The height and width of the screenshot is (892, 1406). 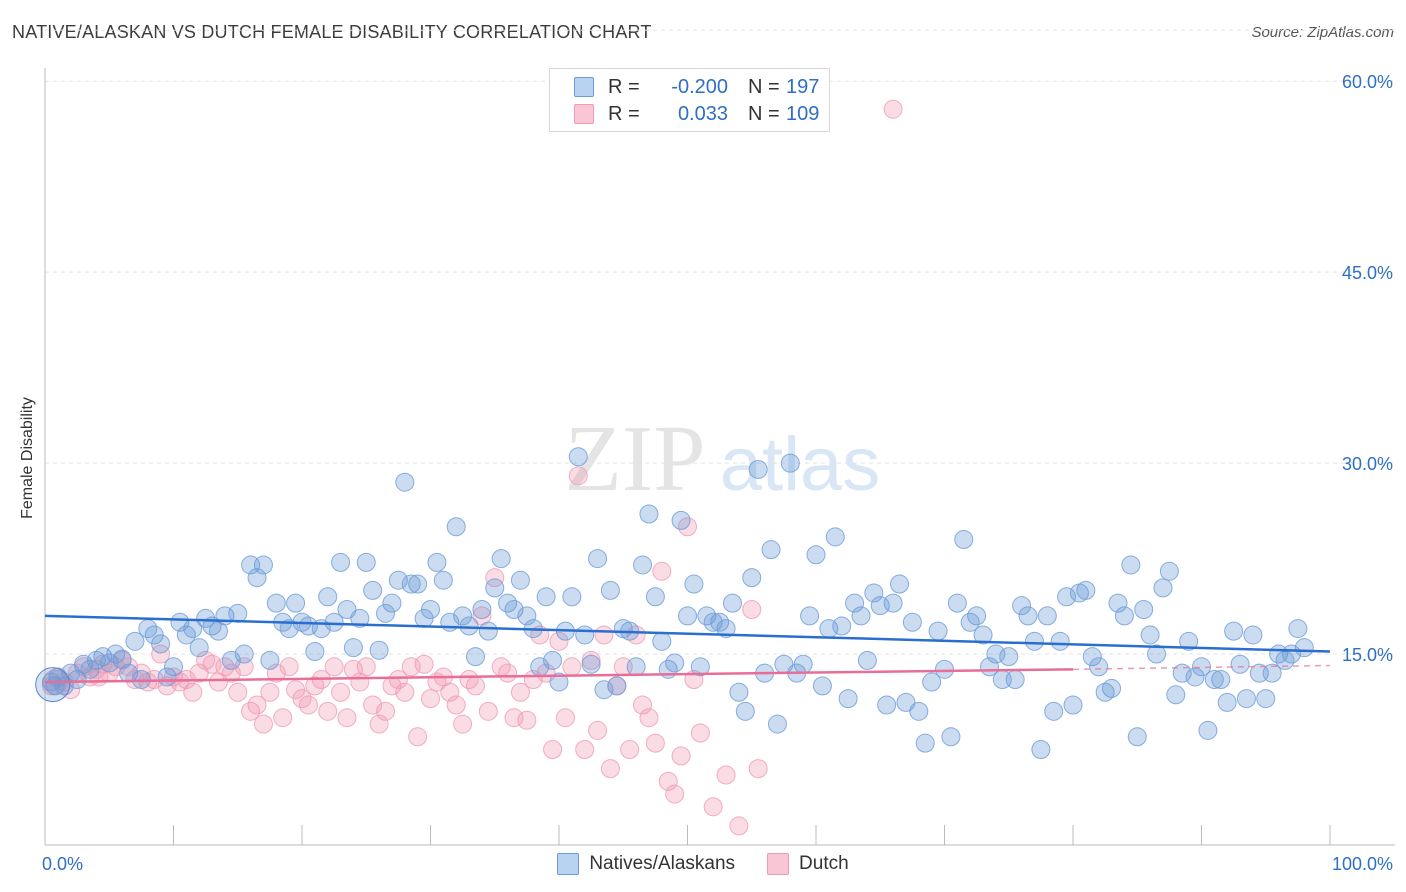 I want to click on dutch-trend-extension, so click(x=1201, y=667).